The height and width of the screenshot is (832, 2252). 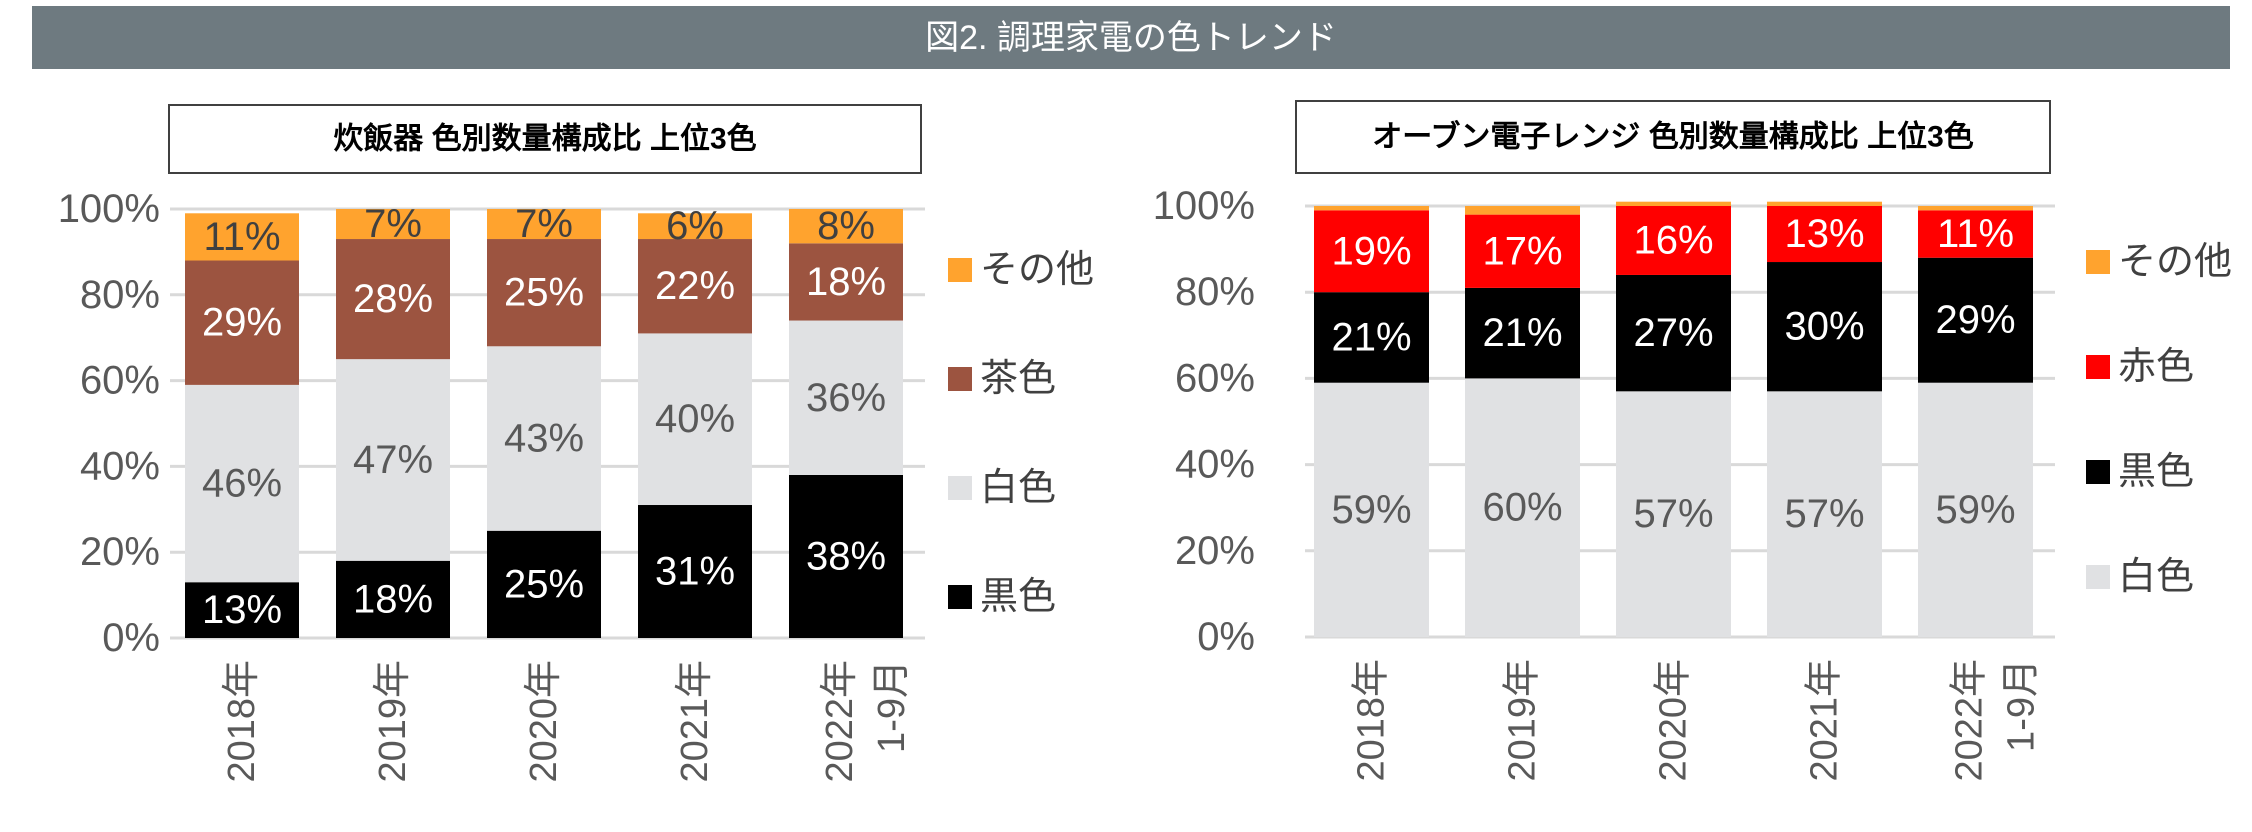 I want to click on data-label: 8%, so click(x=846, y=226).